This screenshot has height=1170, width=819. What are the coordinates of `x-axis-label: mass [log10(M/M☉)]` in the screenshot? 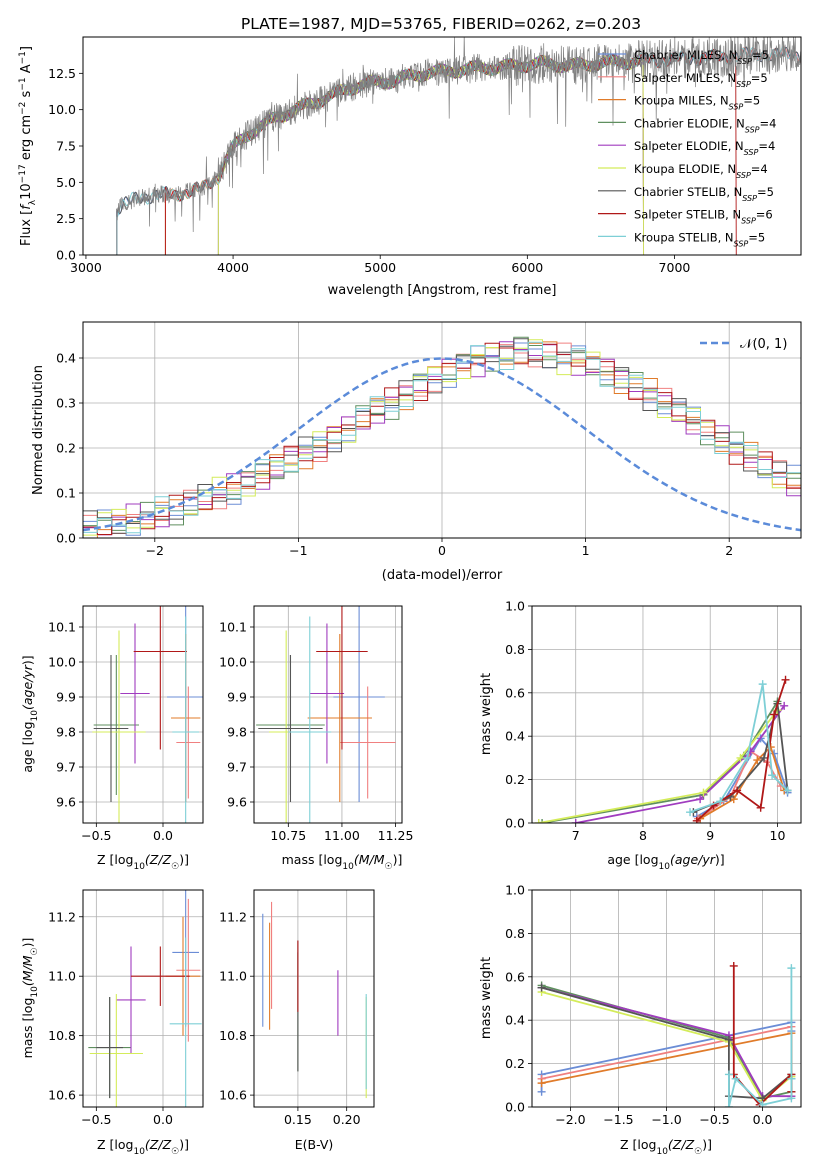 It's located at (342, 862).